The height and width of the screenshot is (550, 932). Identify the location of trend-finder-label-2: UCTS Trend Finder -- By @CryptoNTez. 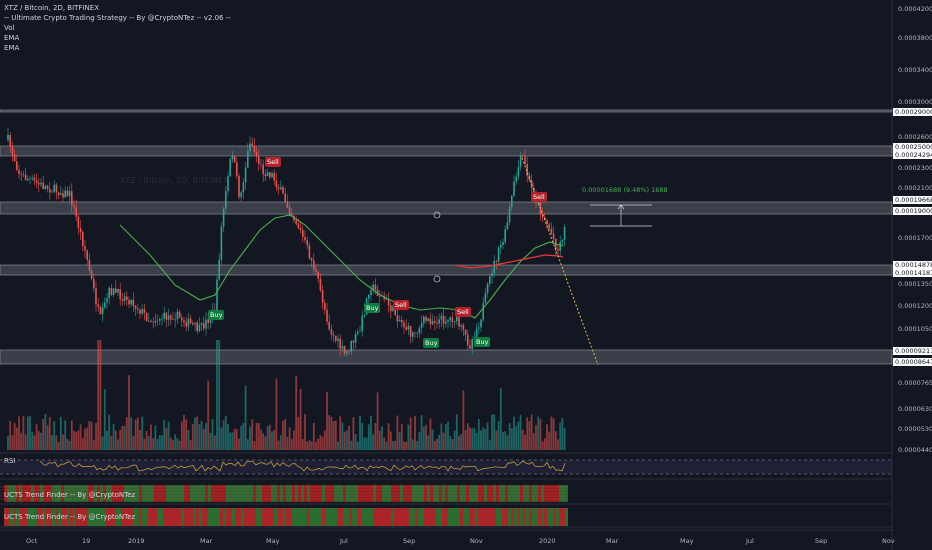
(70, 517).